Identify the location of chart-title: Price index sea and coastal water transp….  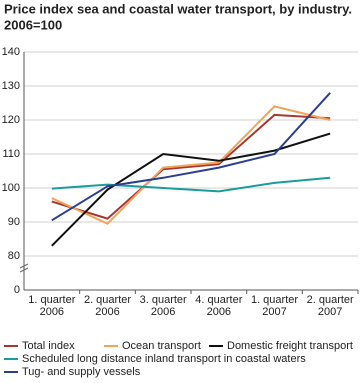
(178, 8).